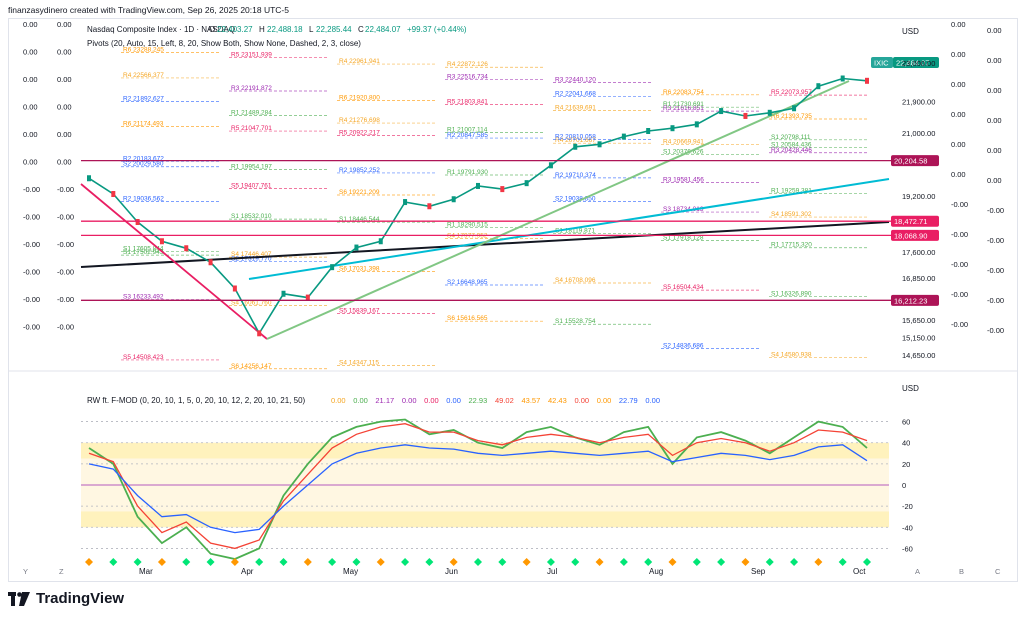  I want to click on time-axis-label: May, so click(350, 571).